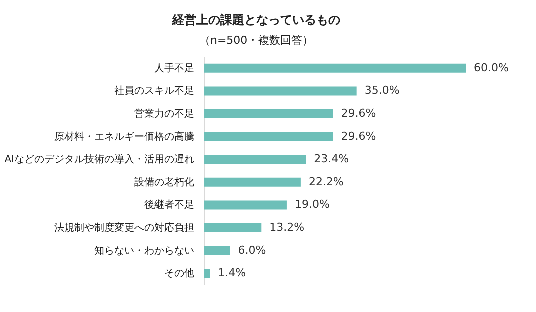  What do you see at coordinates (164, 182) in the screenshot?
I see `y-tick-label: 設備の老朽化` at bounding box center [164, 182].